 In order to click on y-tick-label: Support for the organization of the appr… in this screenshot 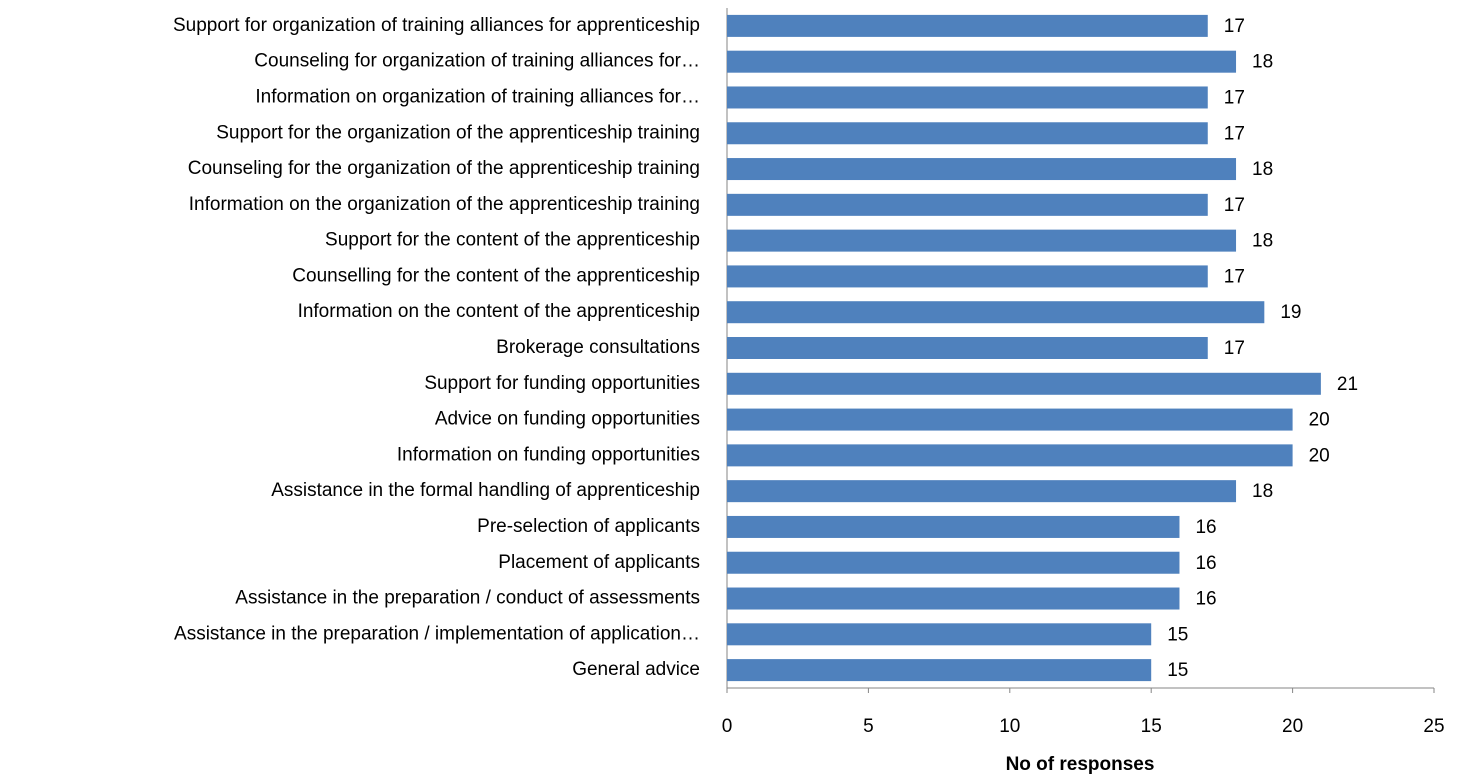, I will do `click(458, 132)`.